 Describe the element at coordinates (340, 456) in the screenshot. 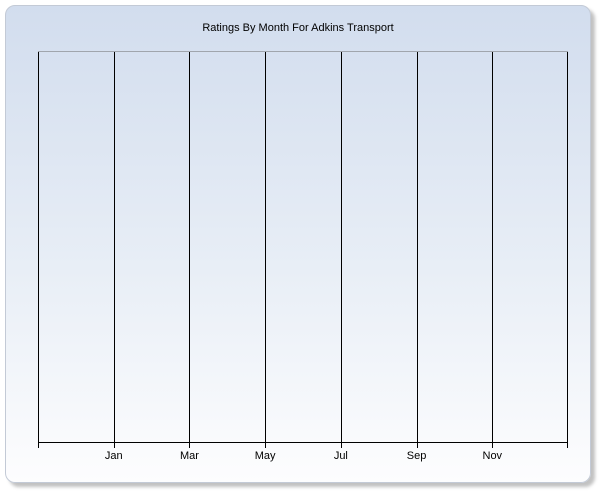

I see `x-axis-label: Jul` at that location.